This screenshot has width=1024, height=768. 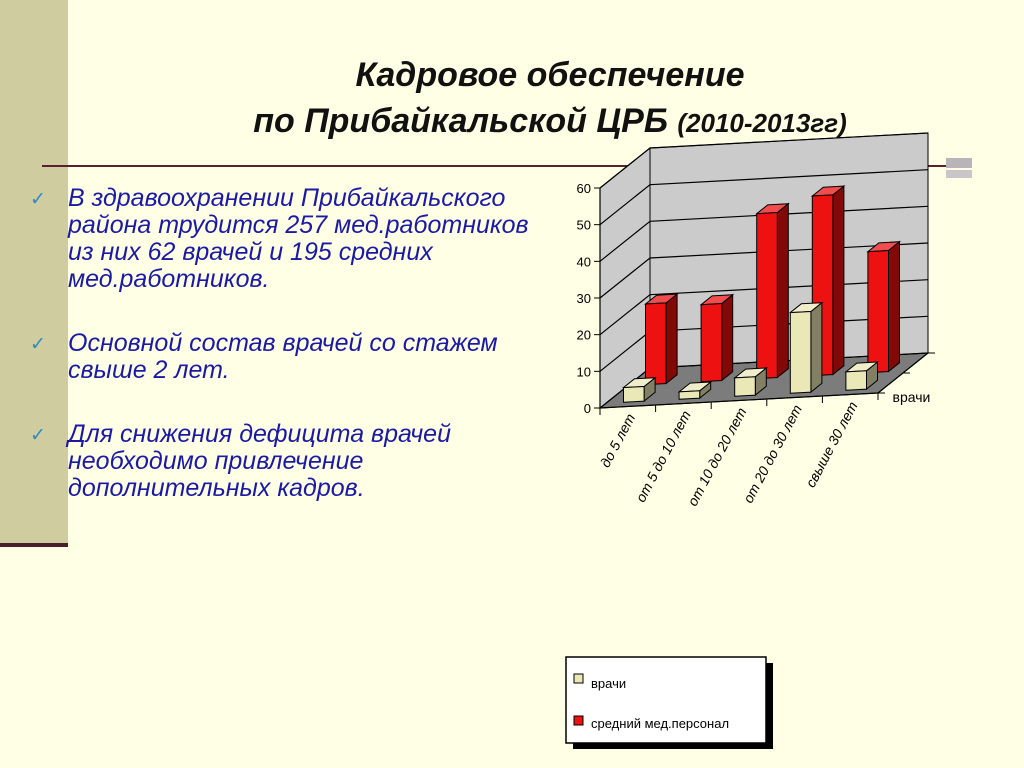 I want to click on title-divider, so click(x=494, y=166).